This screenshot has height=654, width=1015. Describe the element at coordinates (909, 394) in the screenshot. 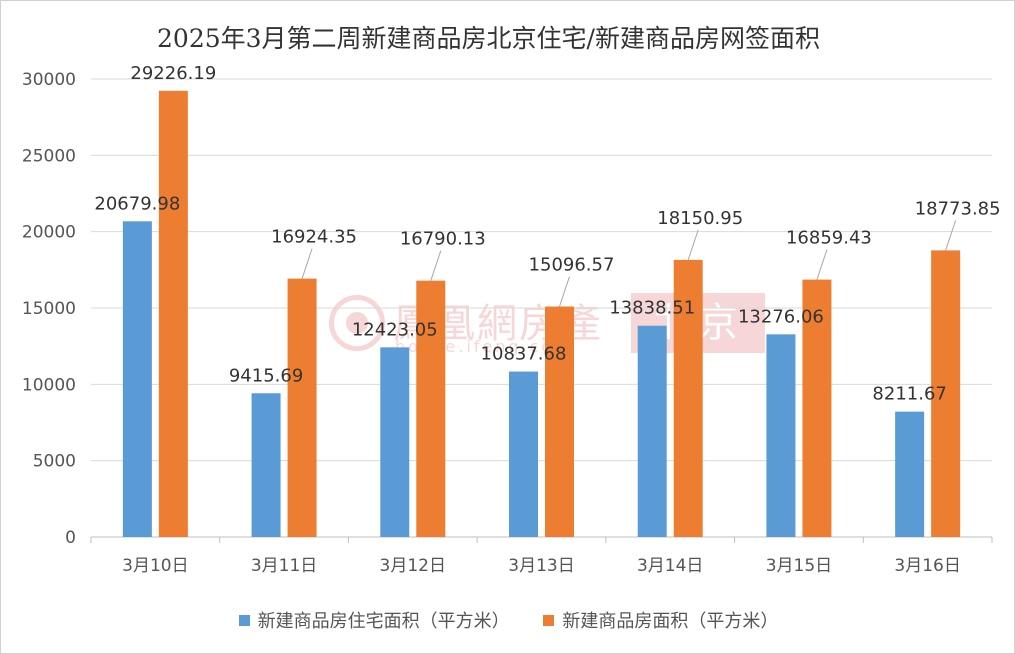

I see `data-label-residential: 8211.67` at that location.